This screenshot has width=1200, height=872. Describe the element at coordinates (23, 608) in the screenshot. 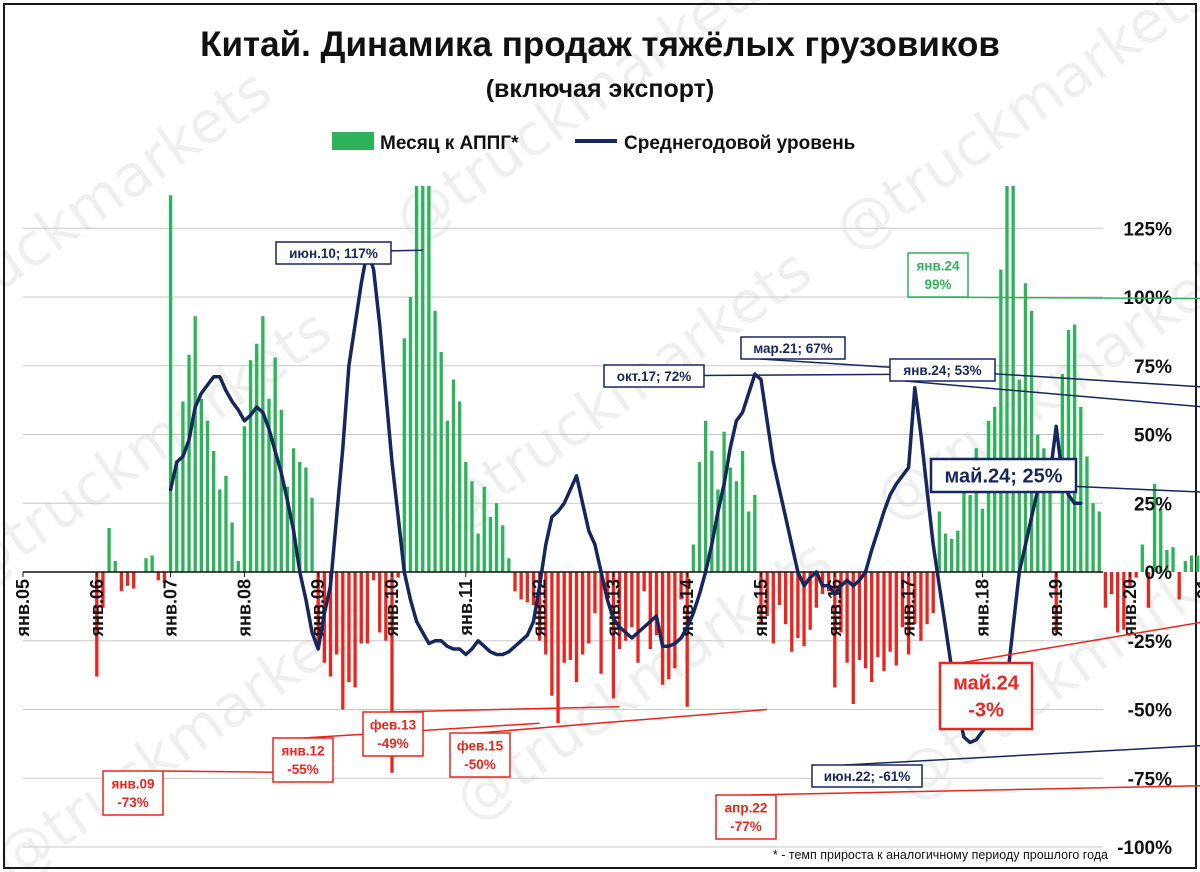

I see `x-tick-label: янв.05` at that location.